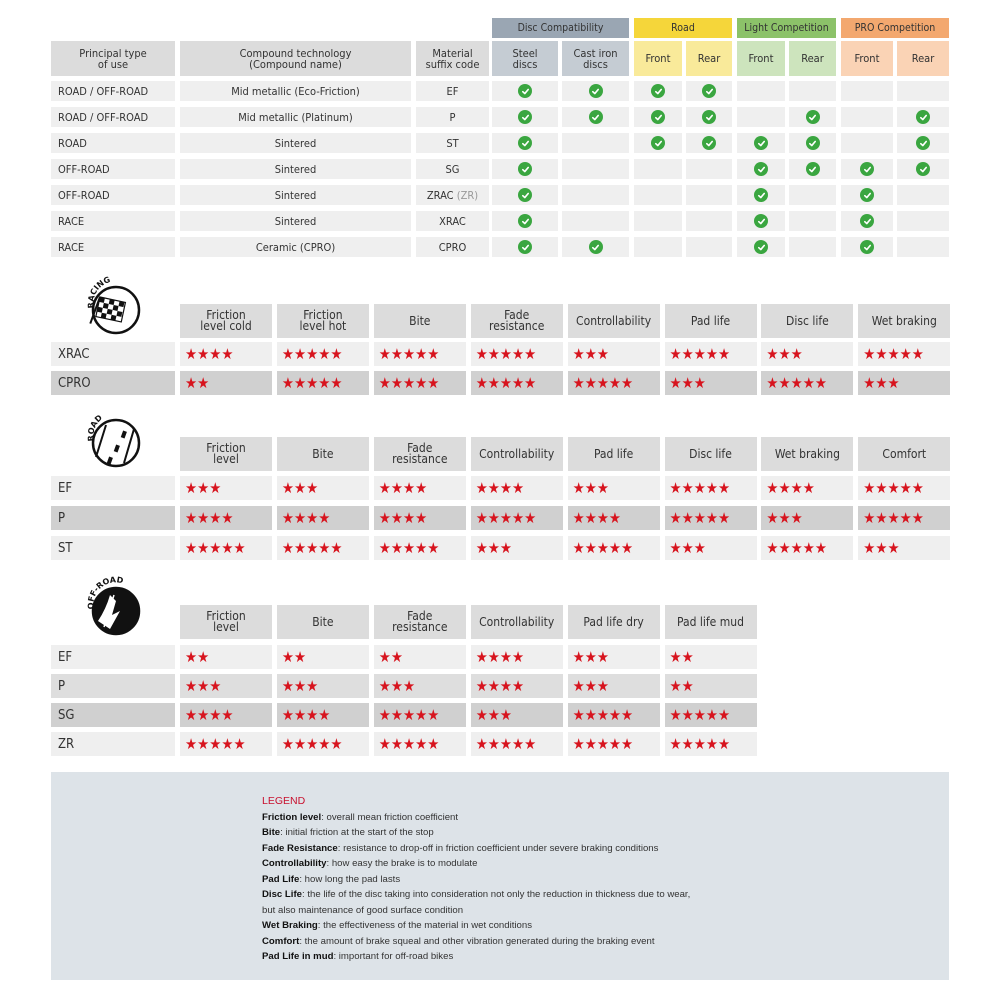  Describe the element at coordinates (516, 622) in the screenshot. I see `rating-column-header: Controllability` at that location.